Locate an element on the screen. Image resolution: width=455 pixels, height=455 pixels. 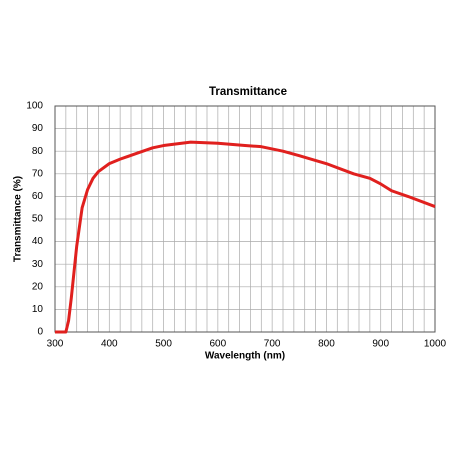
y-tick-label: 80 is located at coordinates (38, 151).